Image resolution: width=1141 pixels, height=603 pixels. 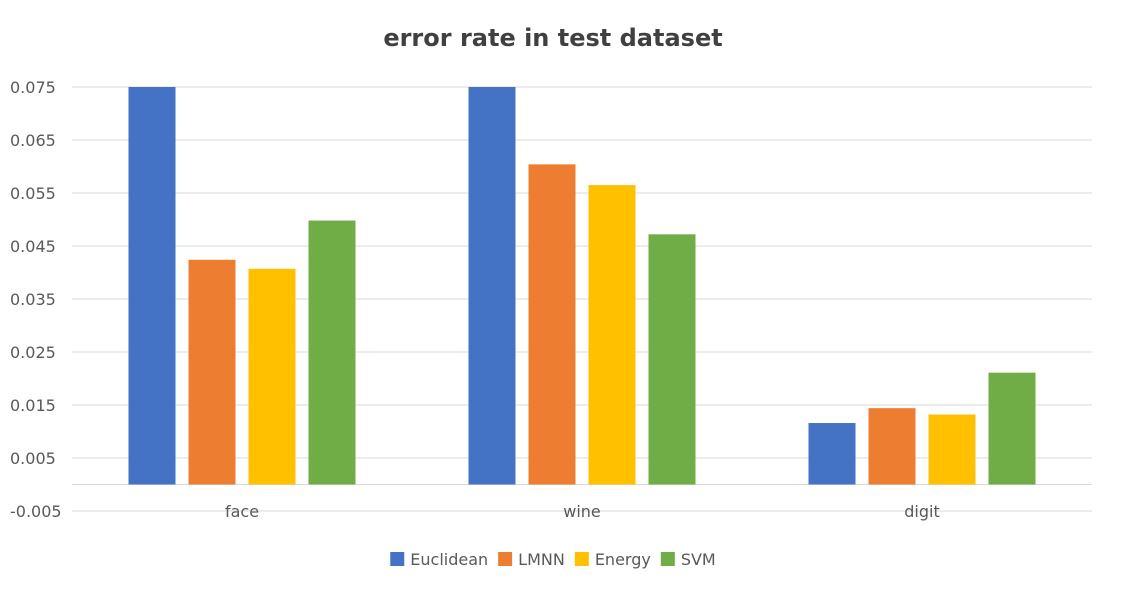 What do you see at coordinates (33, 193) in the screenshot?
I see `y-tick-label: 0.055` at bounding box center [33, 193].